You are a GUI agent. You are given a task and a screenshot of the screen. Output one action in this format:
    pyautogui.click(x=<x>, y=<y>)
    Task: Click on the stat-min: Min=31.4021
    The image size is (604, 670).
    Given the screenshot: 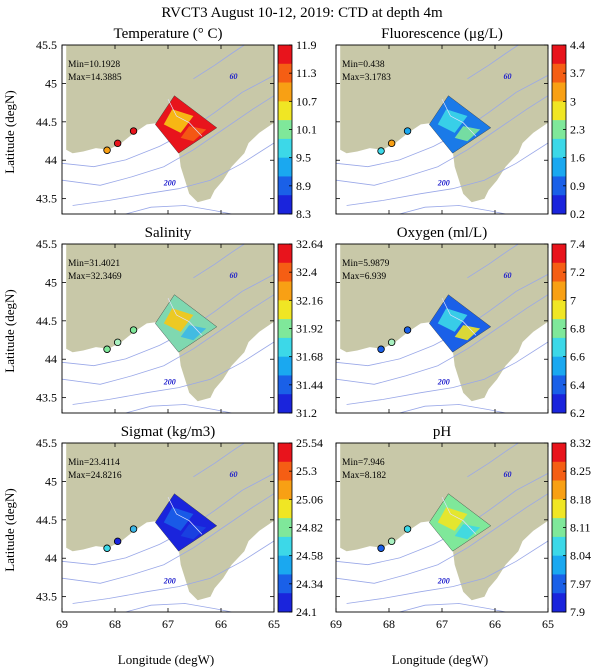 What is the action you would take?
    pyautogui.click(x=94, y=264)
    